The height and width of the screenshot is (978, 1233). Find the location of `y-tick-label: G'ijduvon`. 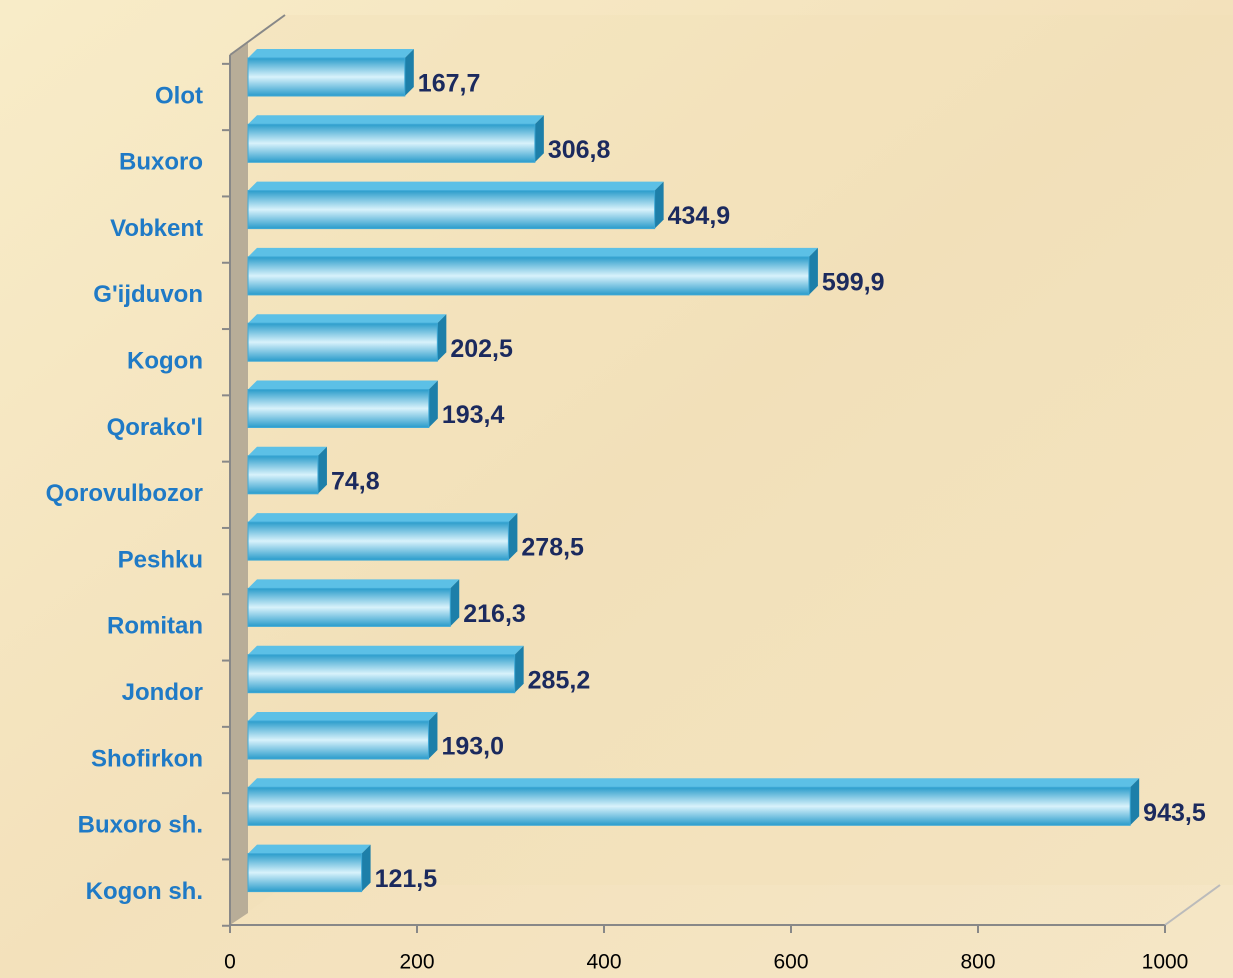

y-tick-label: G'ijduvon is located at coordinates (148, 294).